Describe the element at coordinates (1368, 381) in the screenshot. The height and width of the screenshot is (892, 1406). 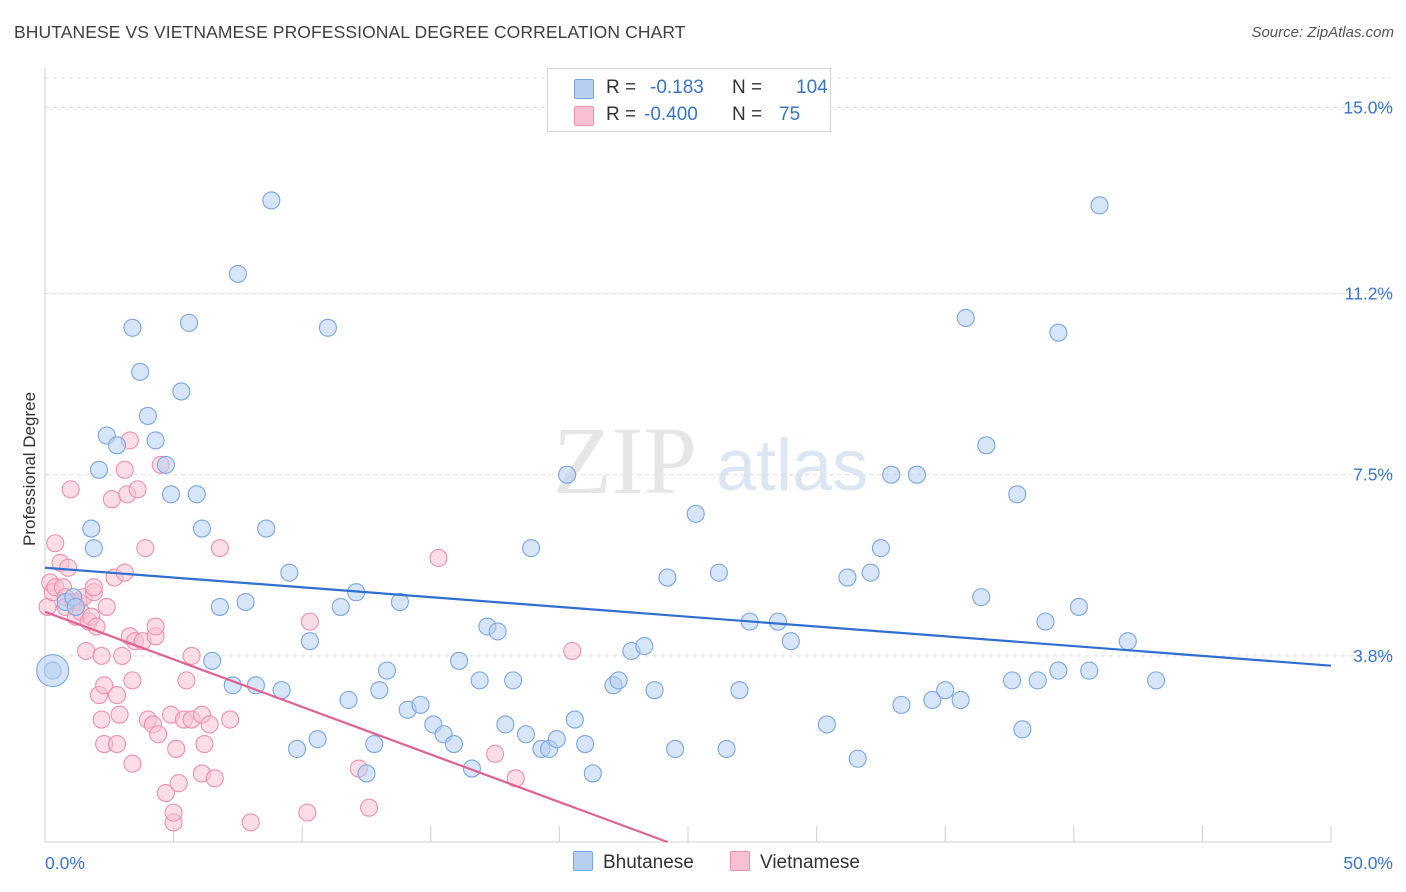
I see `y-tick-labels: 3.8% 7.5% 11.2% 15.0%` at that location.